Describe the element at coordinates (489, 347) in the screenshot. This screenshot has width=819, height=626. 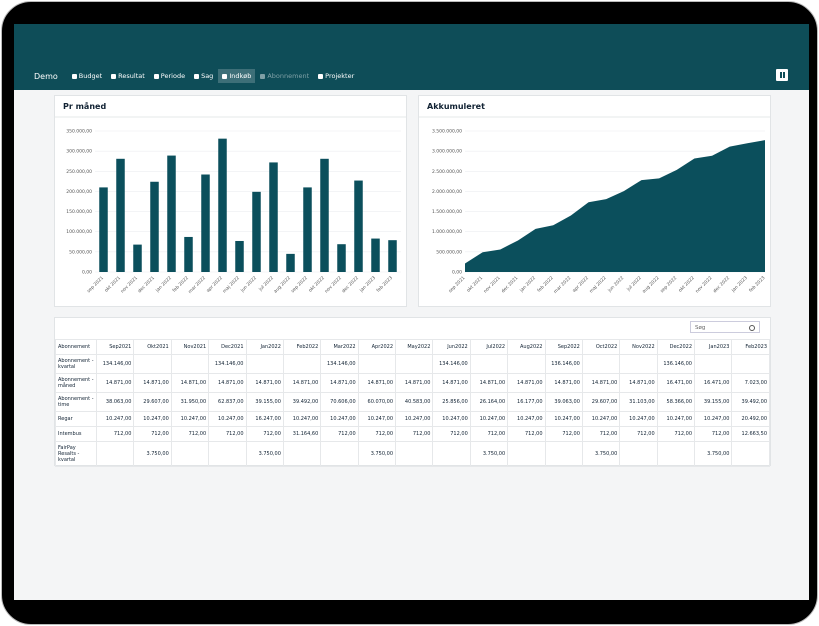
I see `column-header: Jul2022` at that location.